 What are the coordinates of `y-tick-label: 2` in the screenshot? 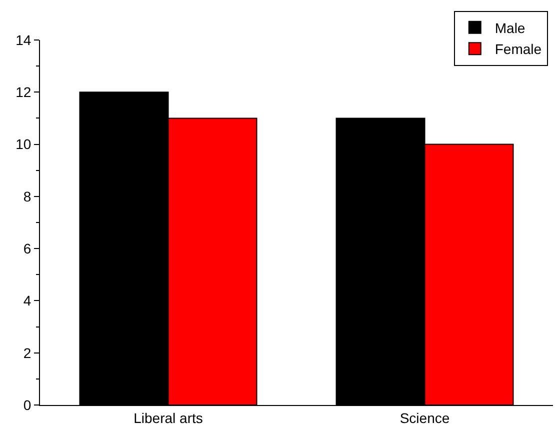 It's located at (27, 352).